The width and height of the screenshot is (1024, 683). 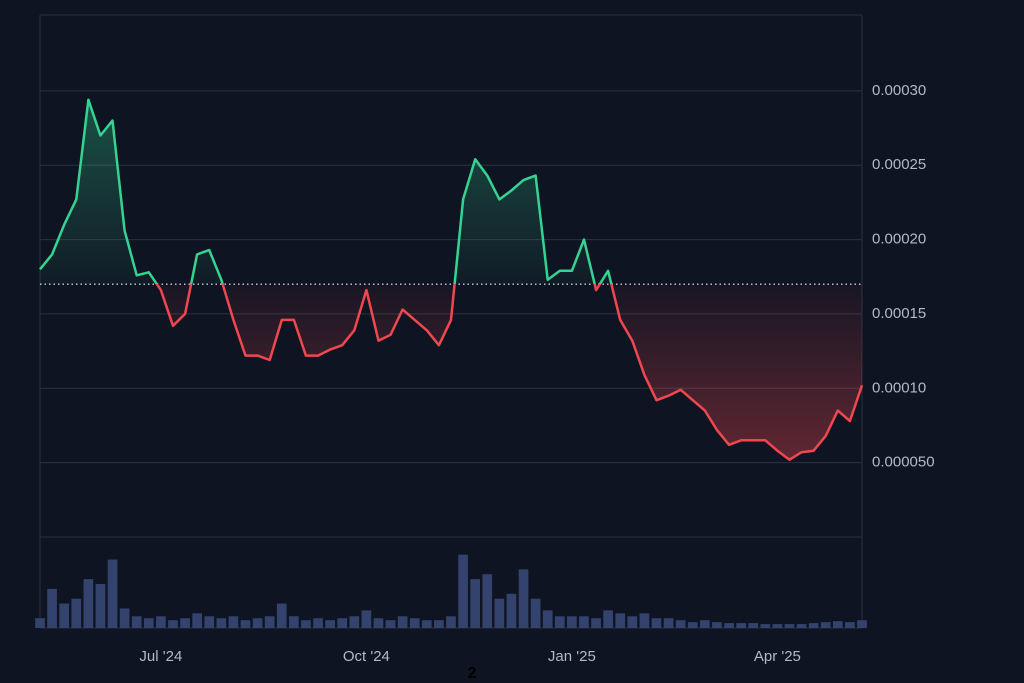 What do you see at coordinates (472, 673) in the screenshot?
I see `footnote: 2` at bounding box center [472, 673].